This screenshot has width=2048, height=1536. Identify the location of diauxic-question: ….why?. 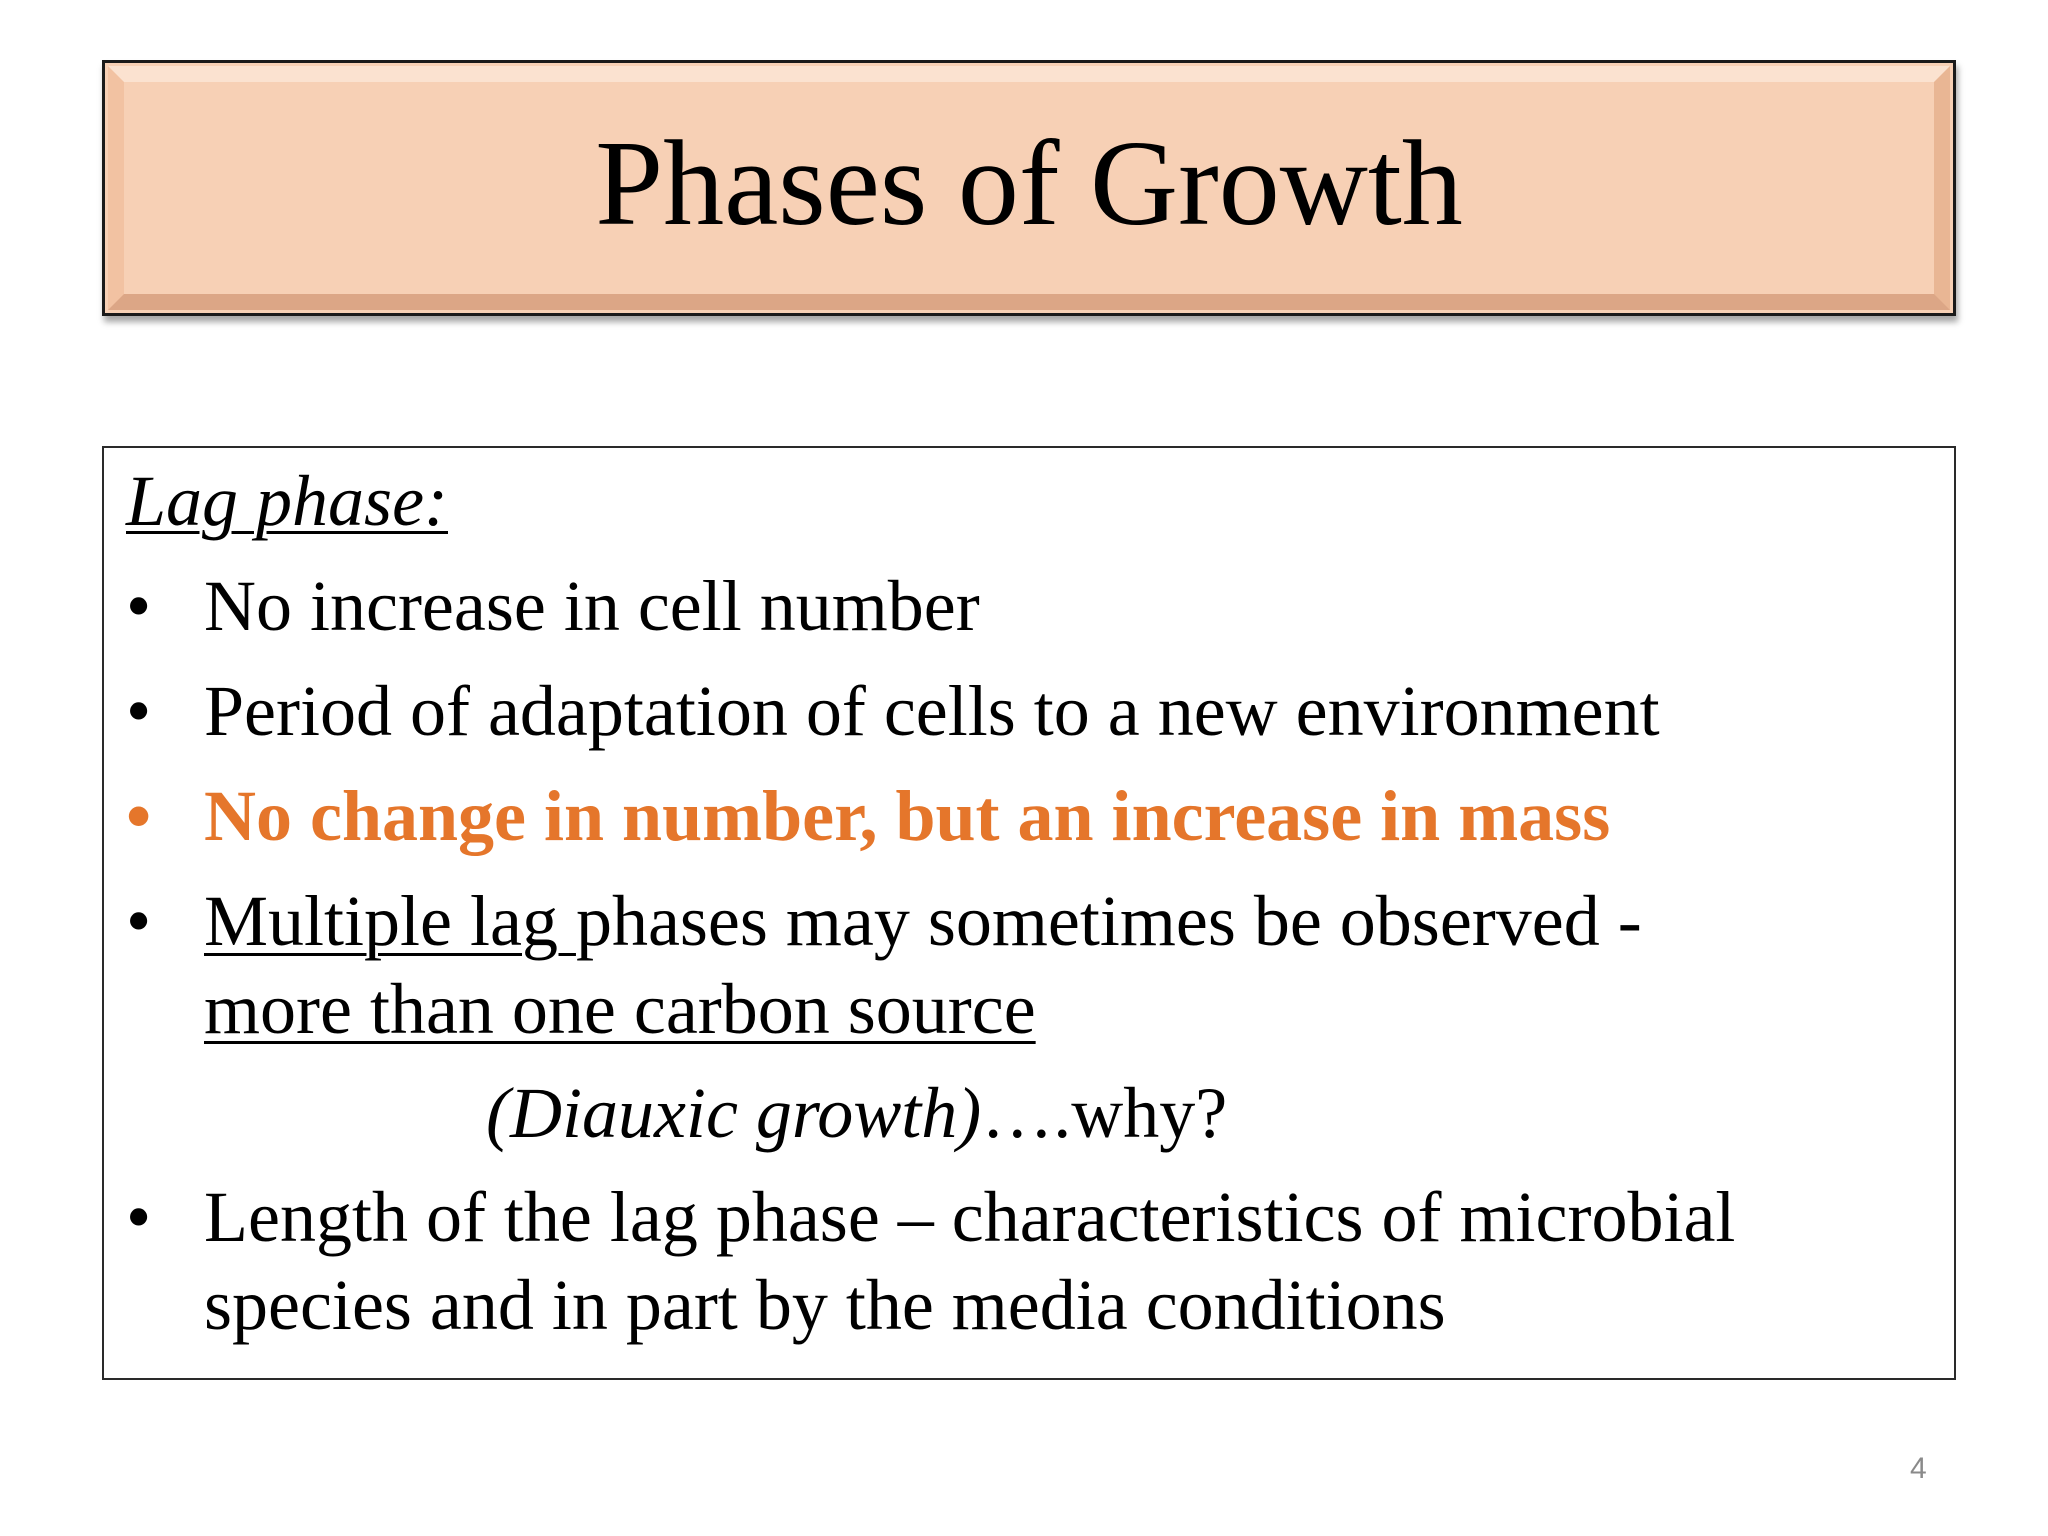
(1104, 1113).